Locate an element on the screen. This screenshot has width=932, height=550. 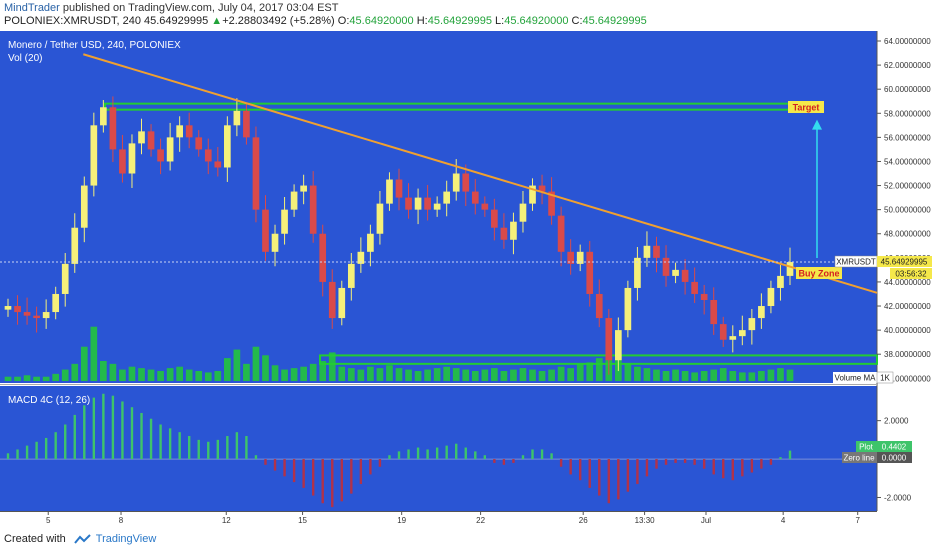
price-tick-label: 62.00000000 is located at coordinates (907, 65).